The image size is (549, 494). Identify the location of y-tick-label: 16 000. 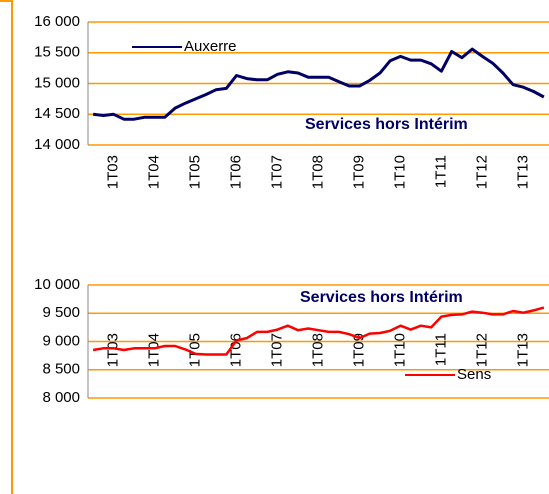
(57, 21).